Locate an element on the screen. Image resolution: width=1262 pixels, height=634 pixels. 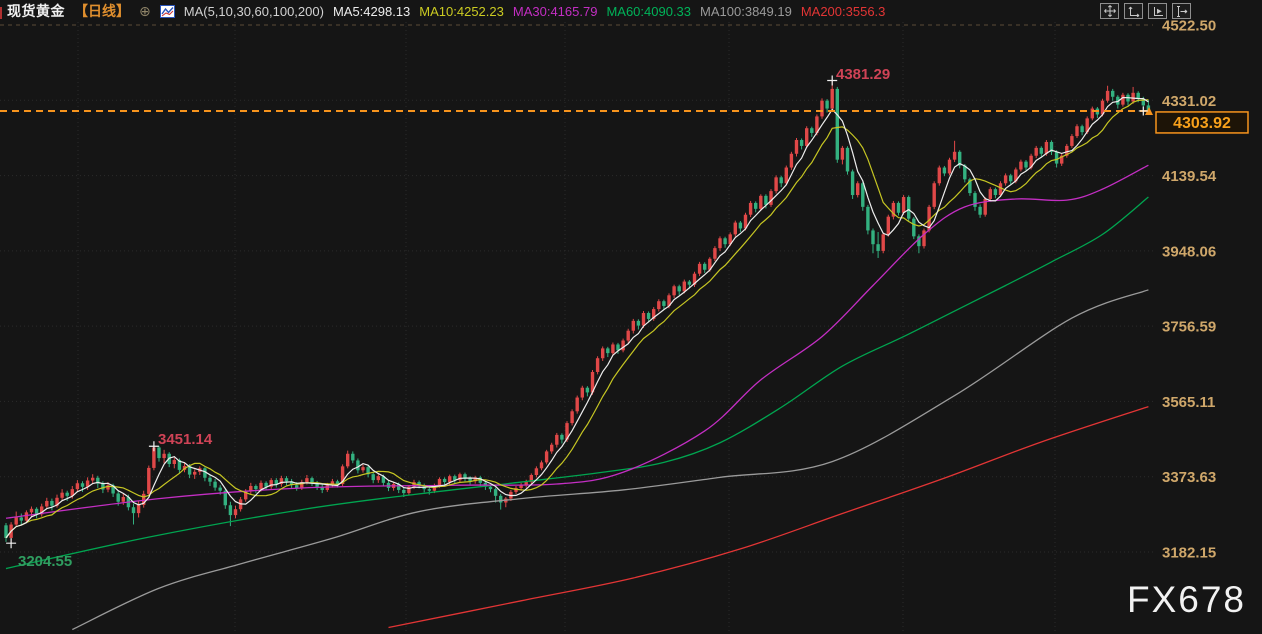
fx678-watermark: FX678 is located at coordinates (1186, 599).